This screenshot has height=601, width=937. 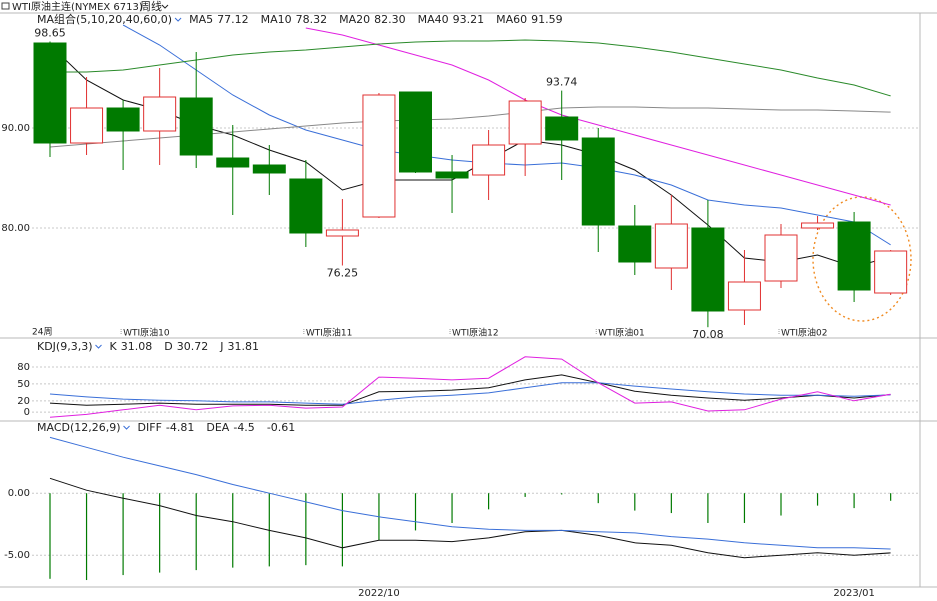 I want to click on highlight-ellipse, so click(x=862, y=259).